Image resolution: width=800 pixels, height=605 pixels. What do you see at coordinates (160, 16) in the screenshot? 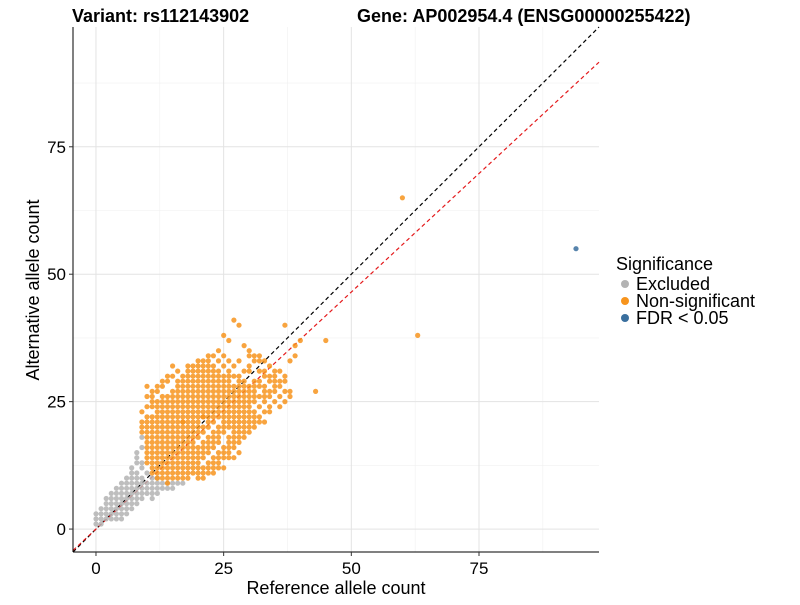
I see `chart-title: Variant: rs112143902` at bounding box center [160, 16].